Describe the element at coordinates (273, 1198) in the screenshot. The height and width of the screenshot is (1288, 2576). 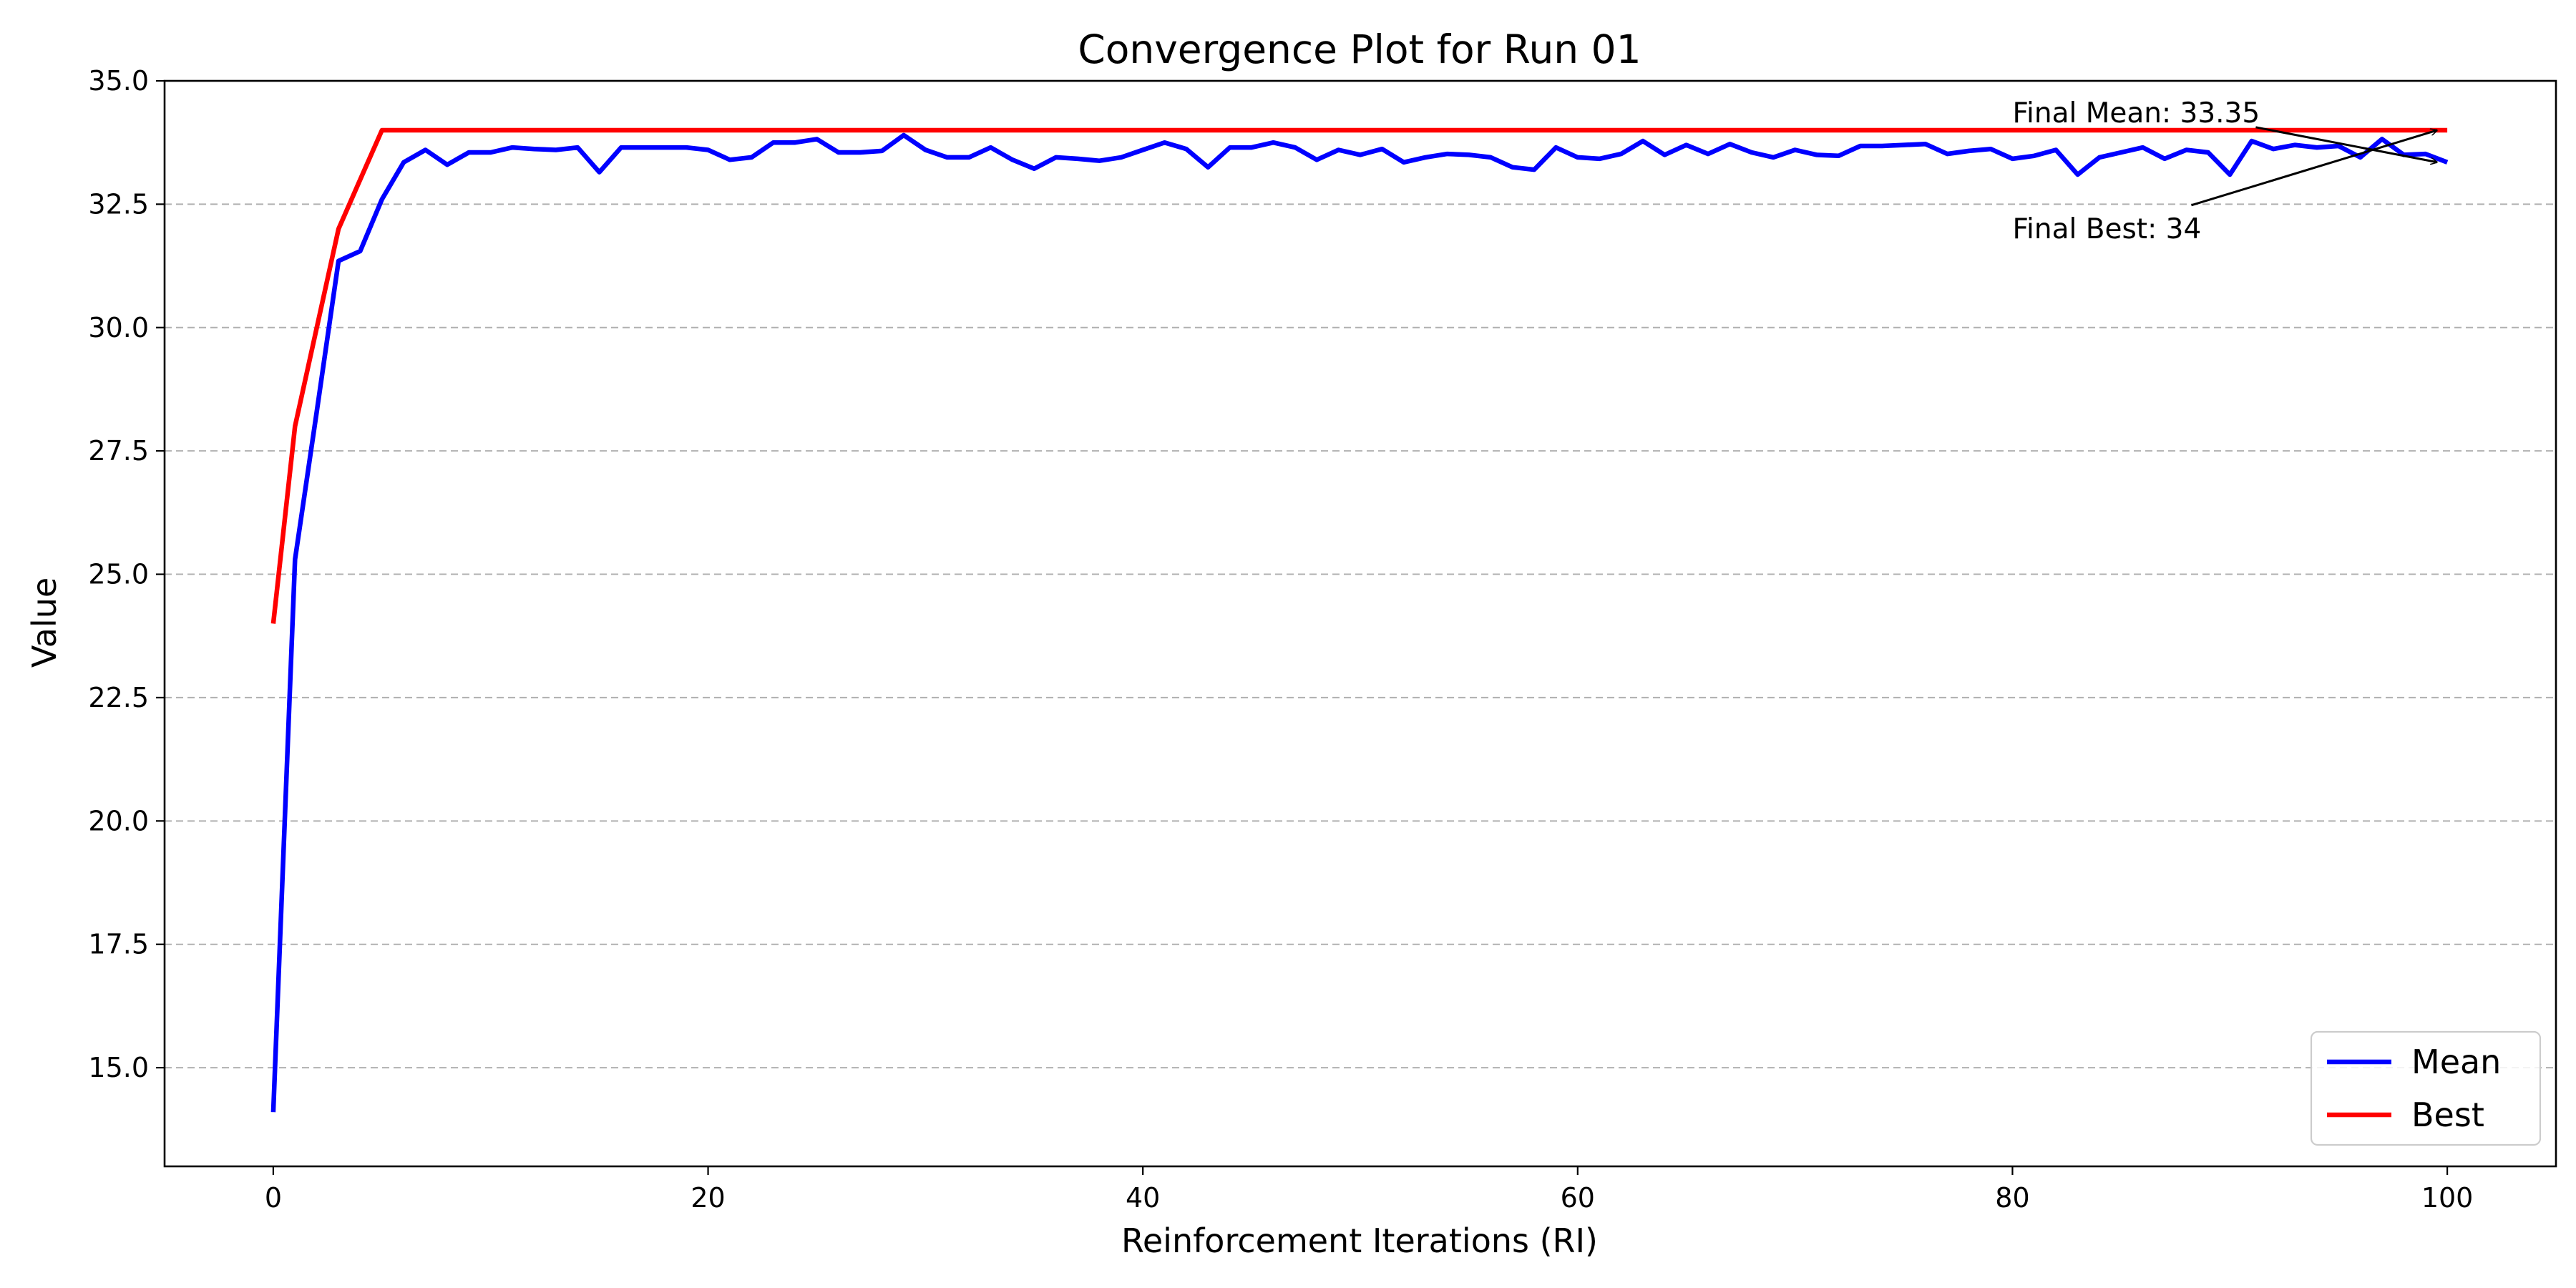
I see `x-tick-label: 0` at that location.